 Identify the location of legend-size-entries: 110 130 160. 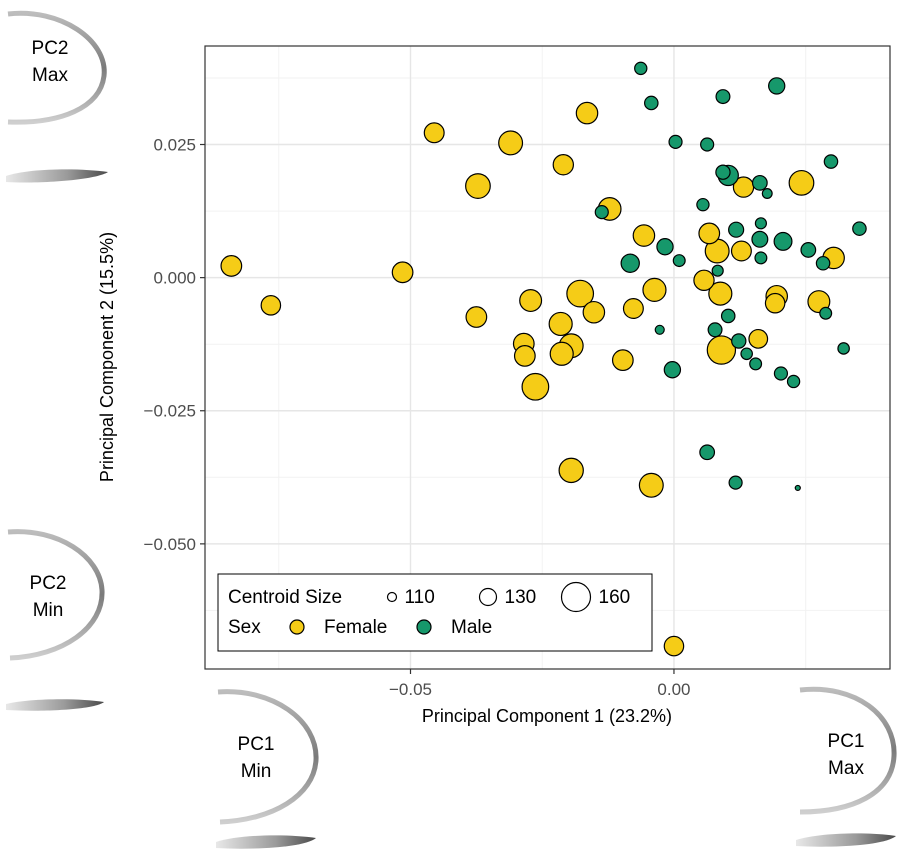
(508, 597).